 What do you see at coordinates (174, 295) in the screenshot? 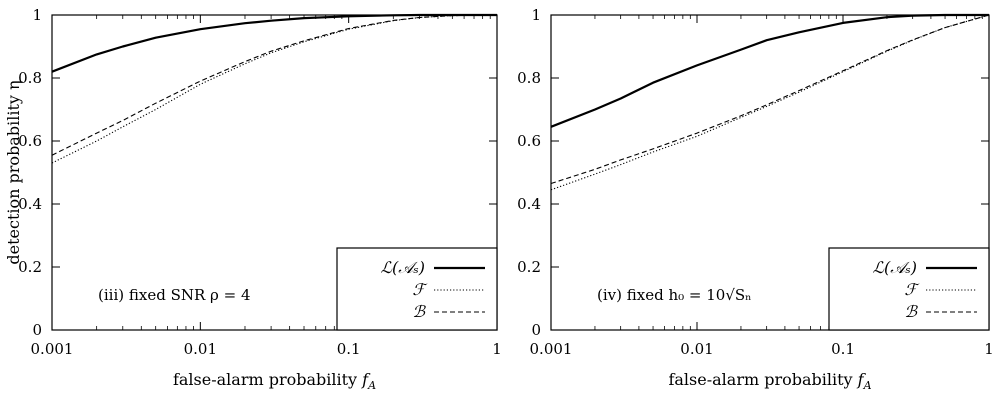
I see `panel-annotation: (iii) fixed SNR ρ = 4` at bounding box center [174, 295].